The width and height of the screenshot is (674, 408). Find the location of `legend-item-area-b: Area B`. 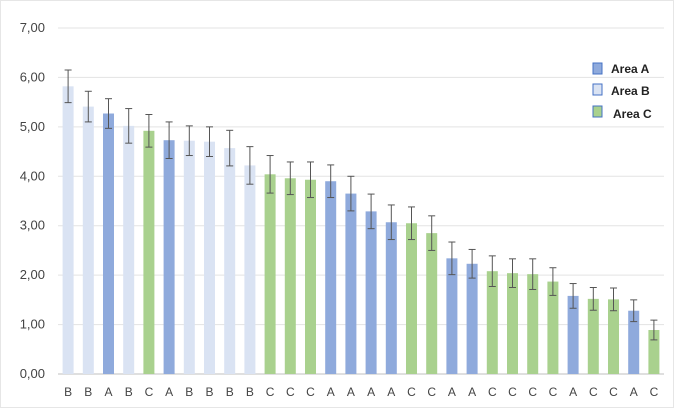

legend-item-area-b: Area B is located at coordinates (621, 90).